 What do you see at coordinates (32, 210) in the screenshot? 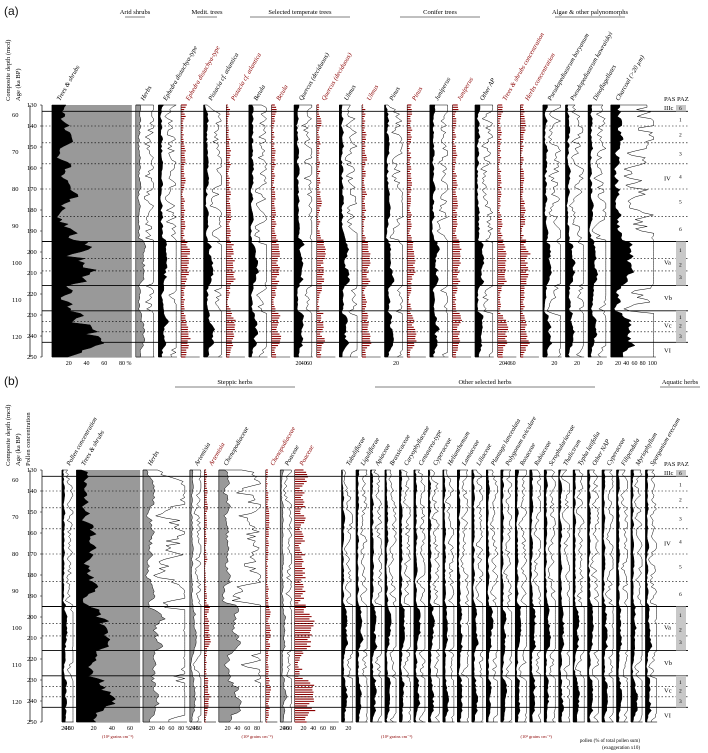
I see `age-tick-label: 180` at bounding box center [32, 210].